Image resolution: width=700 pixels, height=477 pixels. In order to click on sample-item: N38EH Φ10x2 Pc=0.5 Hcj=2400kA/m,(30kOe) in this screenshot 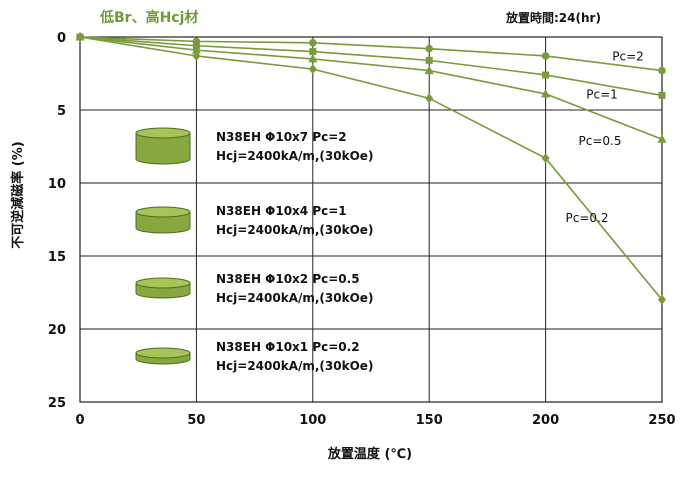, I will do `click(254, 288)`.